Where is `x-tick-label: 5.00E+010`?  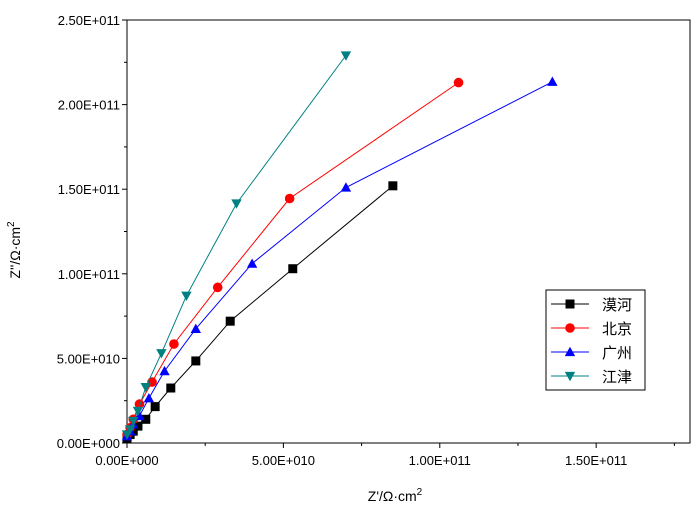
x-tick-label: 5.00E+010 is located at coordinates (283, 460).